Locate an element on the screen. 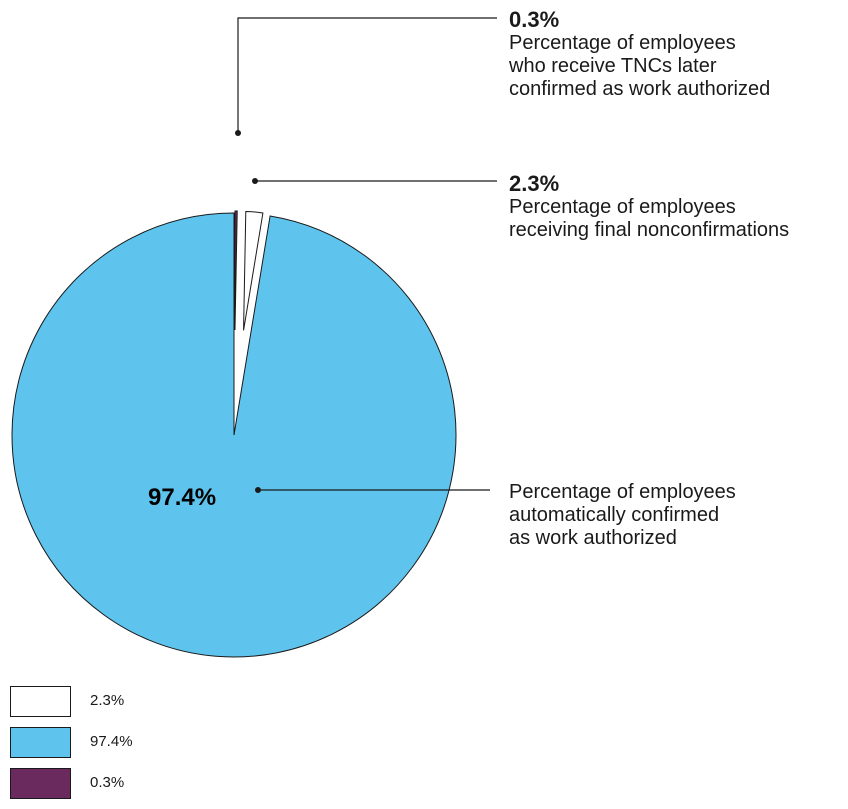 The width and height of the screenshot is (848, 809). legend-swatch-confirmed is located at coordinates (40, 742).